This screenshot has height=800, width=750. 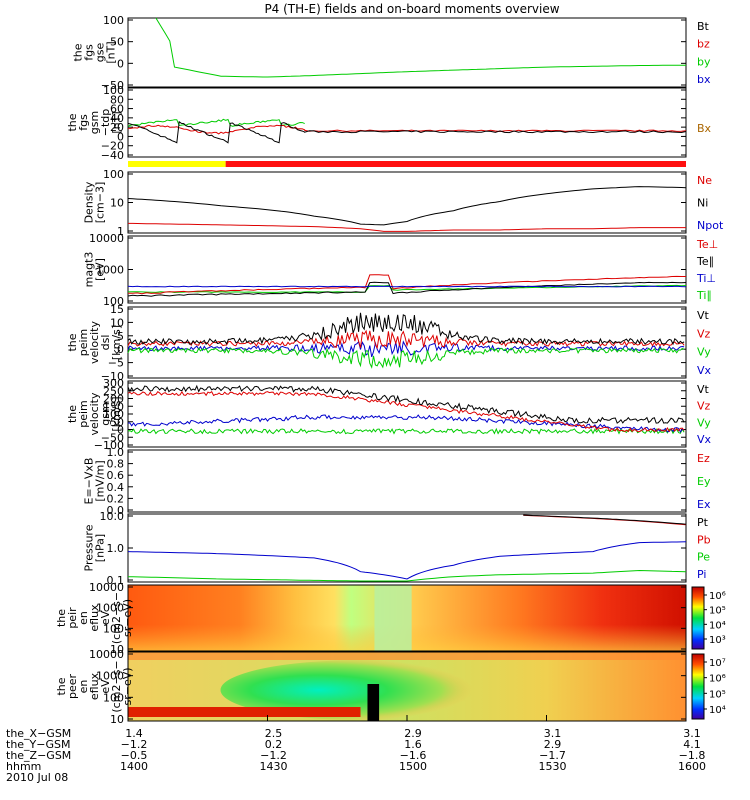 What do you see at coordinates (116, 122) in the screenshot?
I see `y-axis-label: [nT]` at bounding box center [116, 122].